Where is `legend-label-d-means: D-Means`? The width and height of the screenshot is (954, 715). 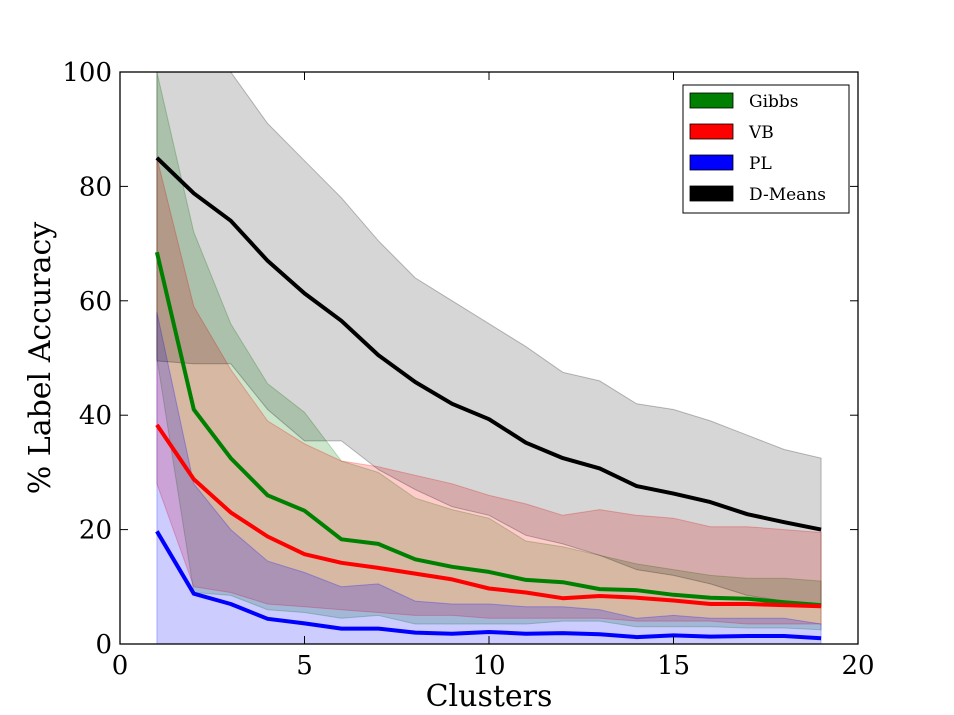 legend-label-d-means: D-Means is located at coordinates (787, 195).